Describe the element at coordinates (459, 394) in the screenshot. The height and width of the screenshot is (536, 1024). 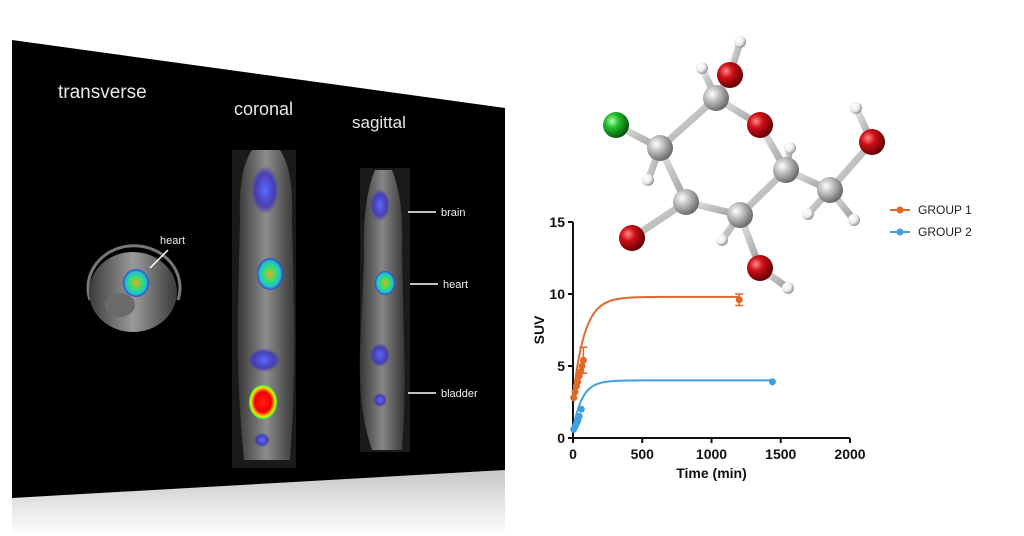
I see `bladder-label: bladder` at that location.